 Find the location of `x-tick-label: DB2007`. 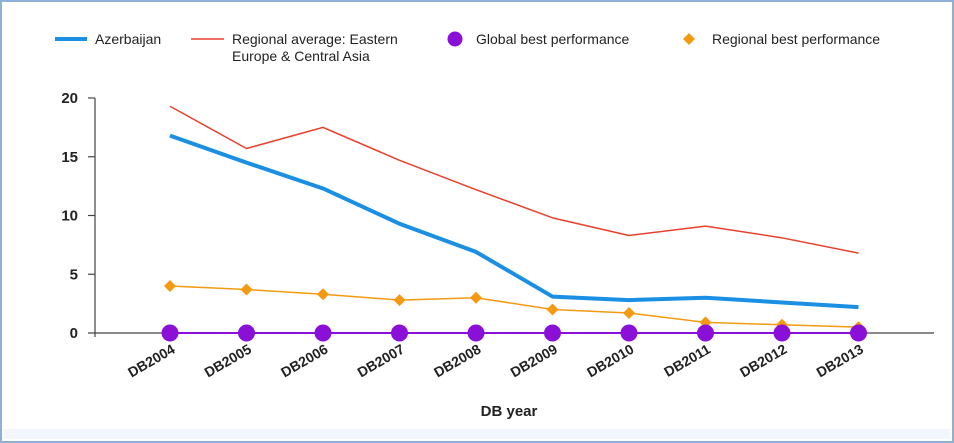

x-tick-label: DB2007 is located at coordinates (381, 361).